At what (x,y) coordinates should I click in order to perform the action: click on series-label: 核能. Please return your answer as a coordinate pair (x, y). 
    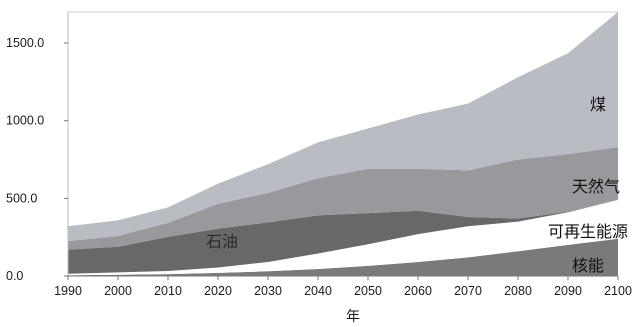
    Looking at the image, I should click on (588, 265).